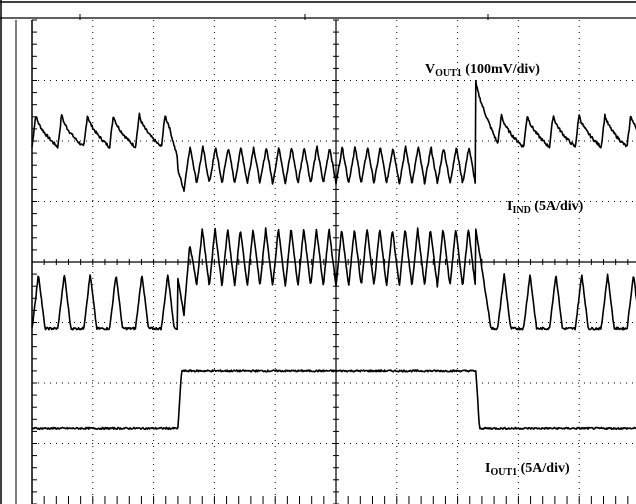  Describe the element at coordinates (333, 400) in the screenshot. I see `series-iout1-trace` at that location.